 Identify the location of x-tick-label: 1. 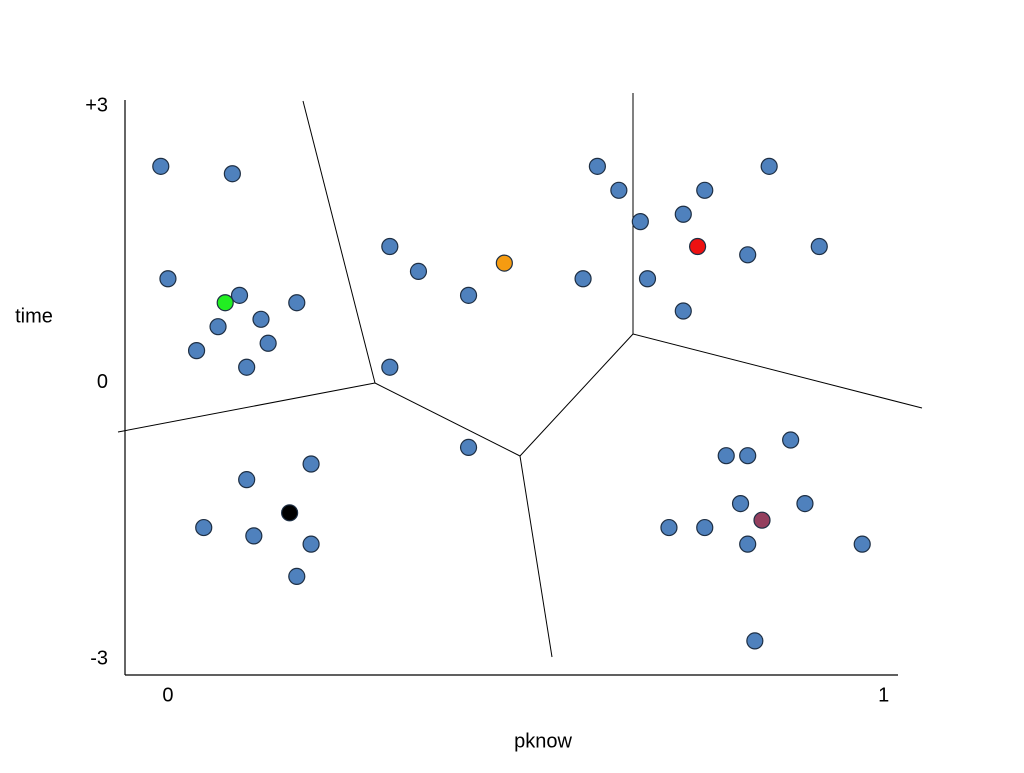
(883, 695).